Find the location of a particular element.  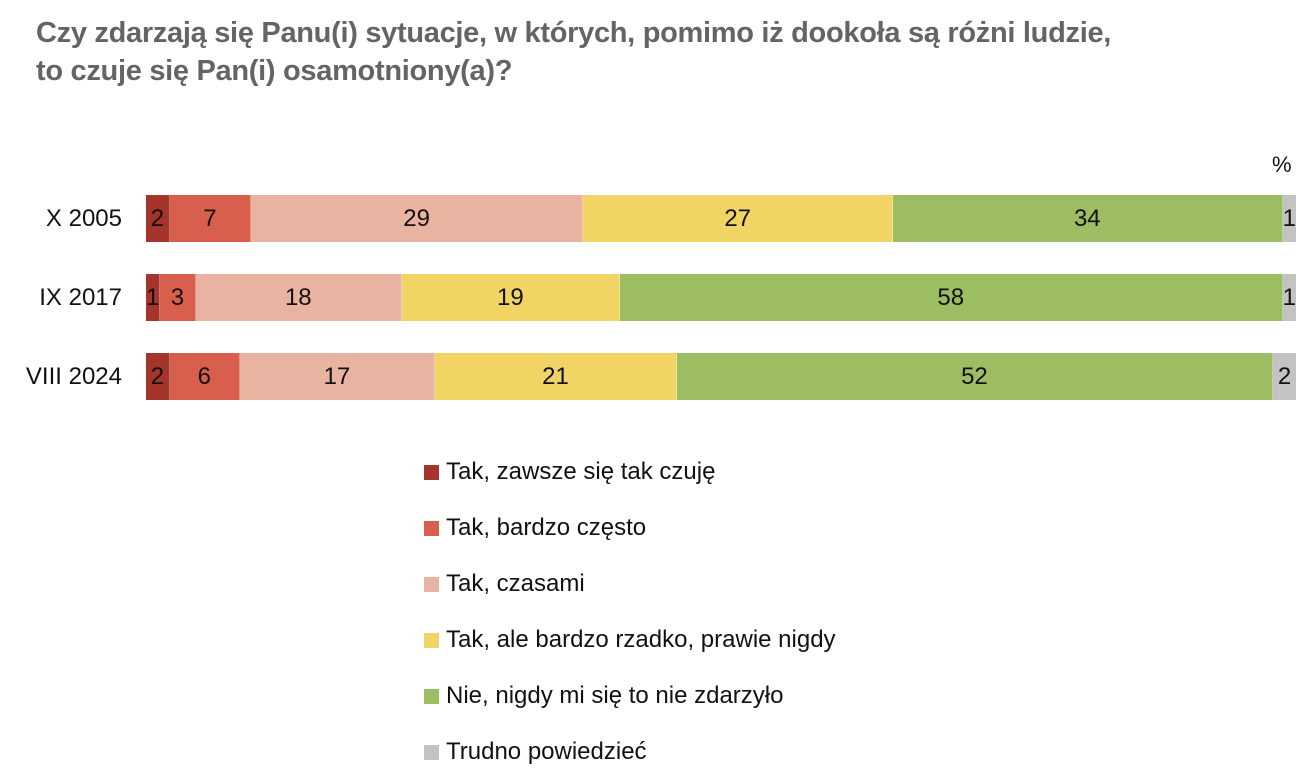

bar-segment: 52 is located at coordinates (975, 376).